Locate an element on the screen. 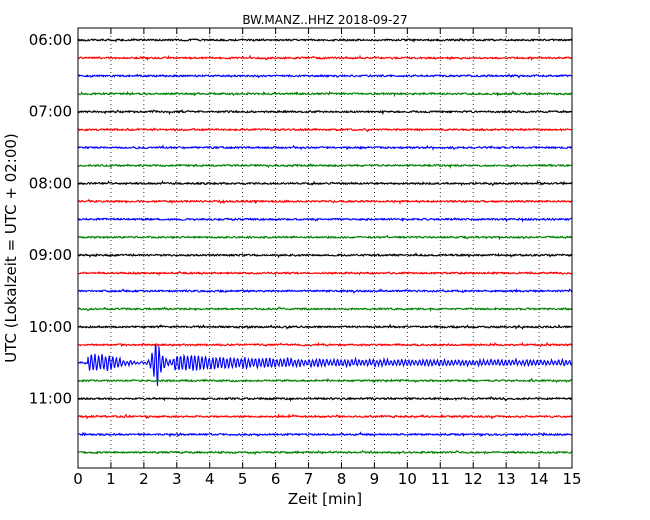  x-tick-label-5: 5 is located at coordinates (243, 479).